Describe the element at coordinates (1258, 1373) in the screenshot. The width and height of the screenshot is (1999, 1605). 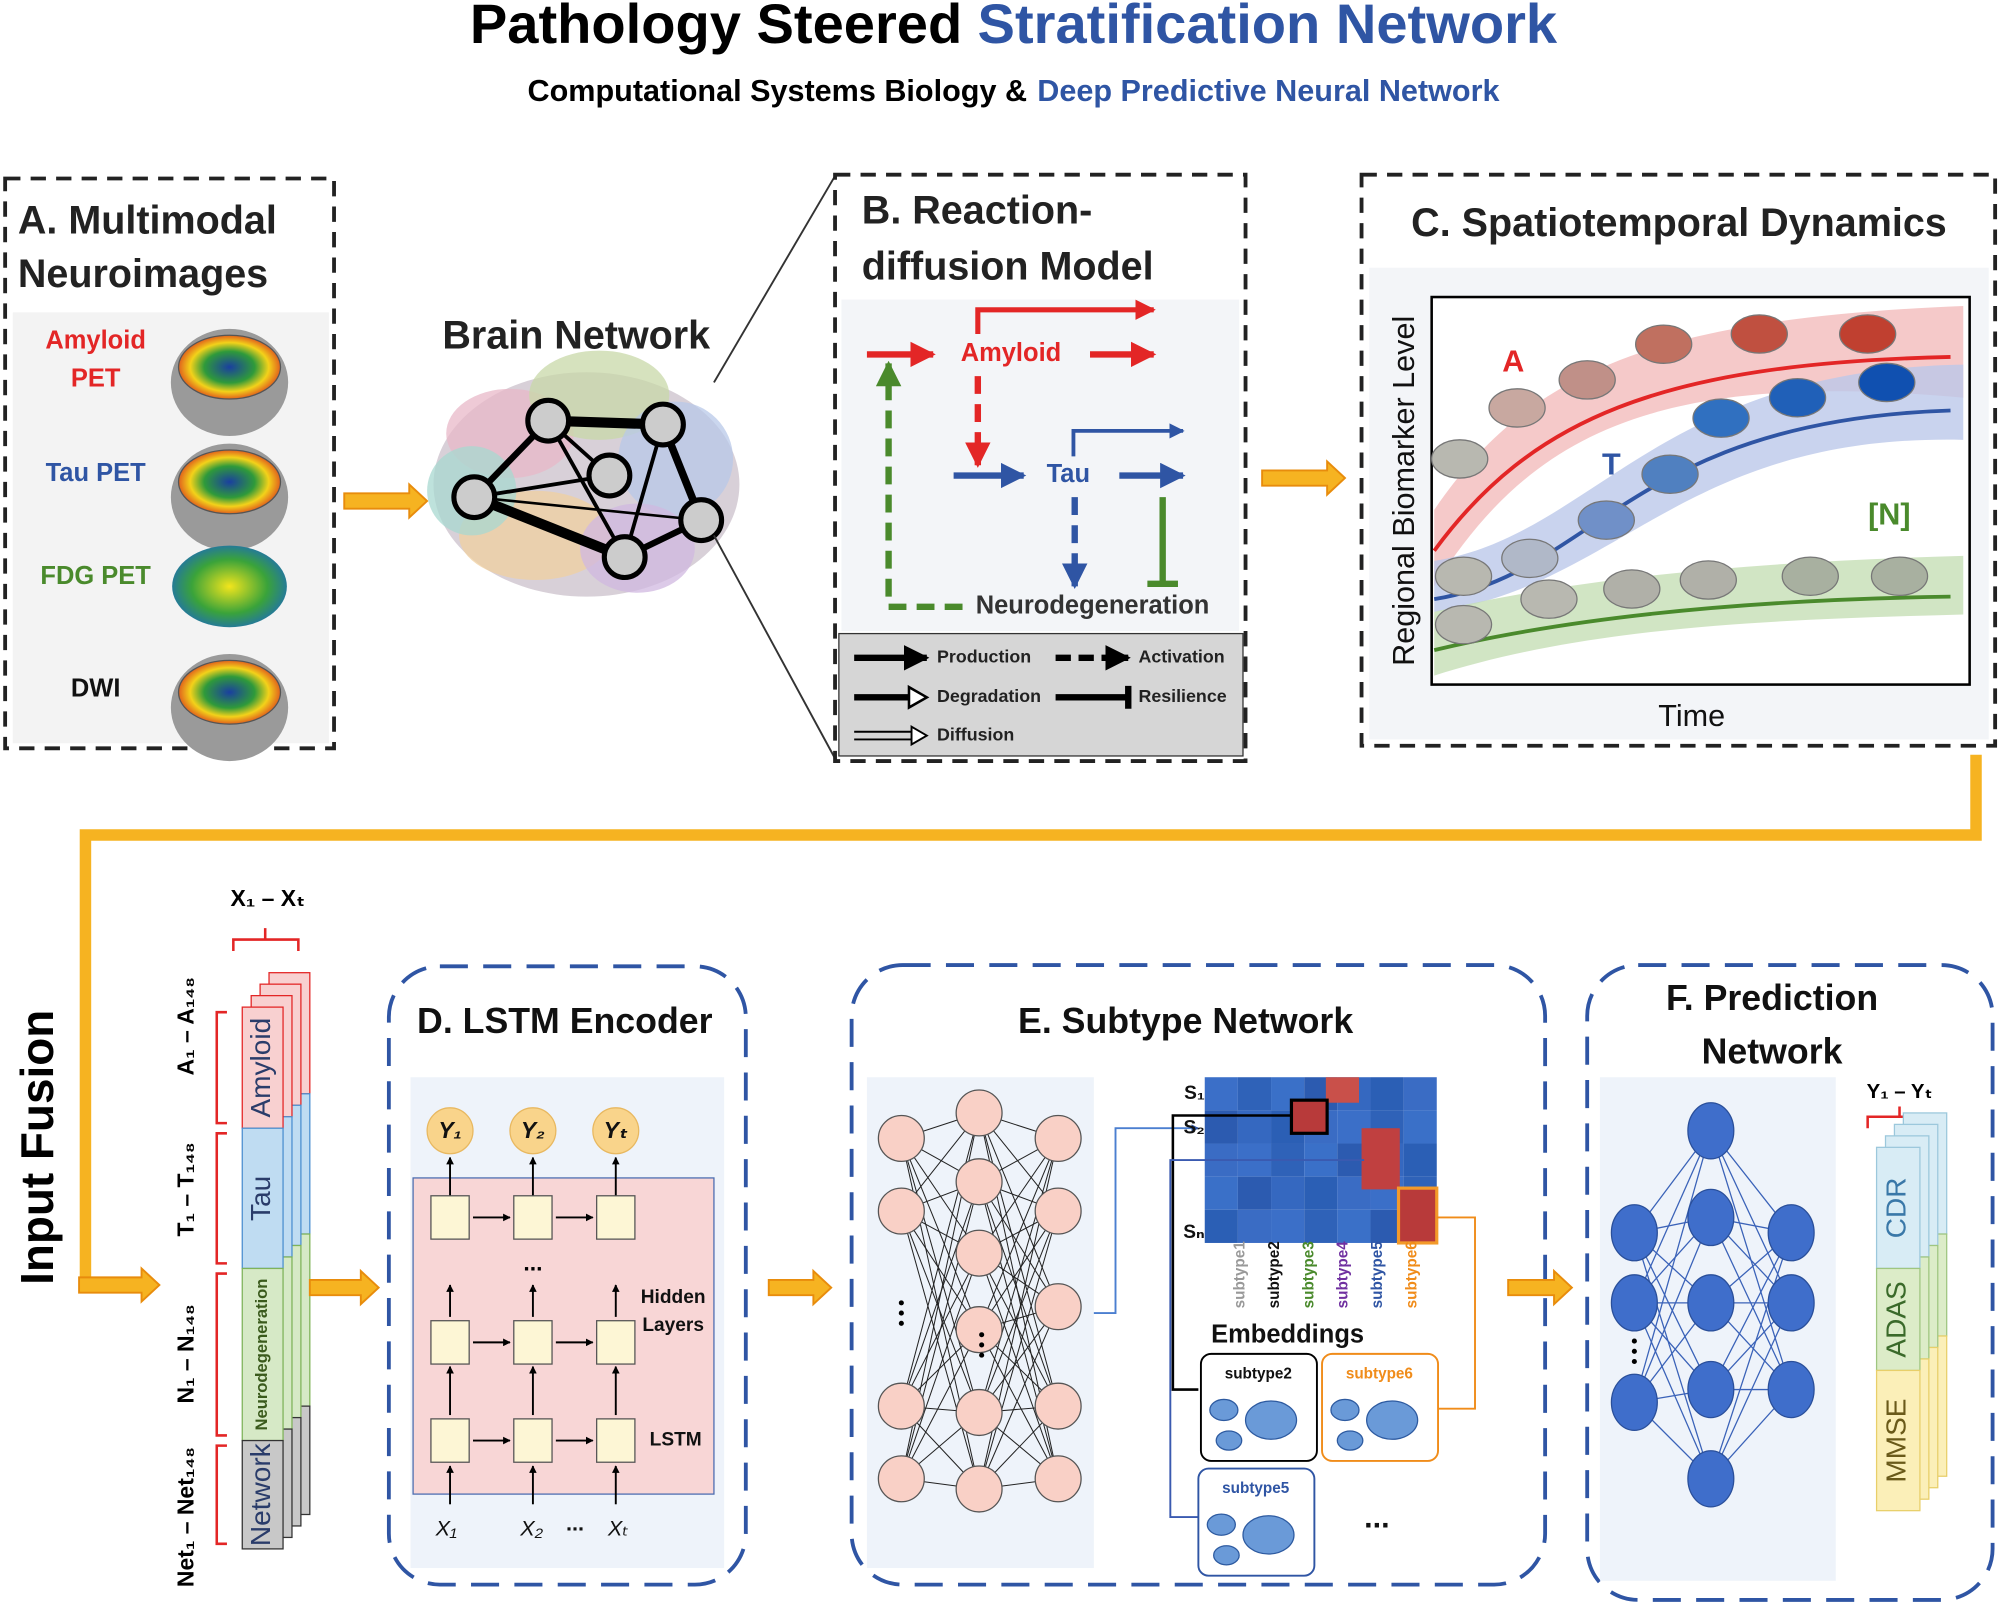
I see `embedding-label: subtype2` at that location.